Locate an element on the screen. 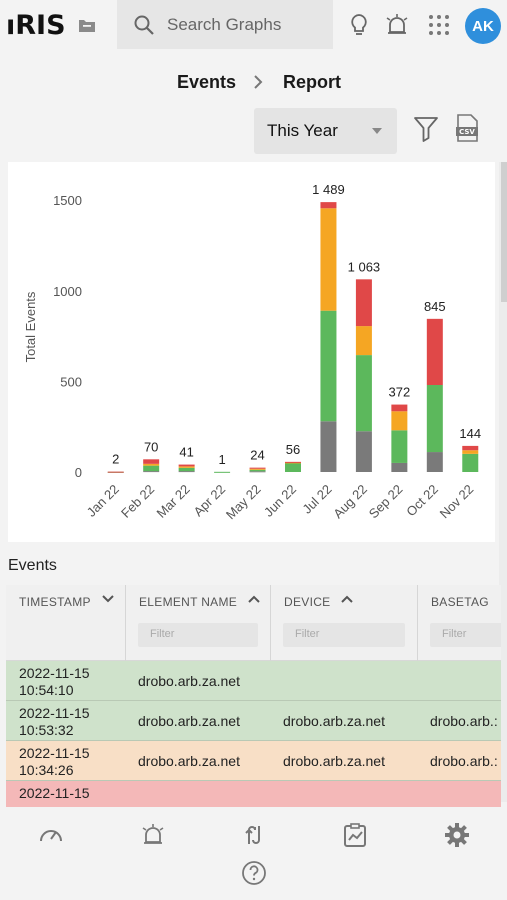  chevron-right-icon is located at coordinates (258, 82).